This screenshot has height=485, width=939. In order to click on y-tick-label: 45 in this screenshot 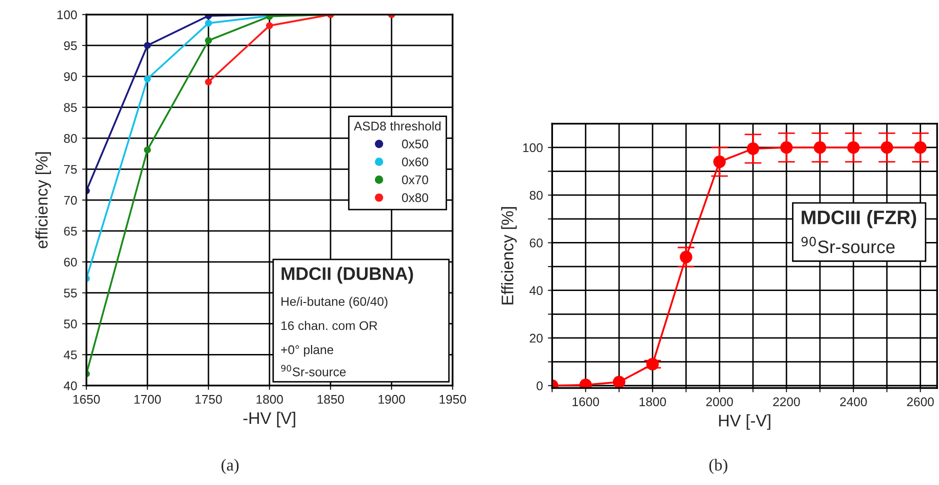, I will do `click(70, 355)`.